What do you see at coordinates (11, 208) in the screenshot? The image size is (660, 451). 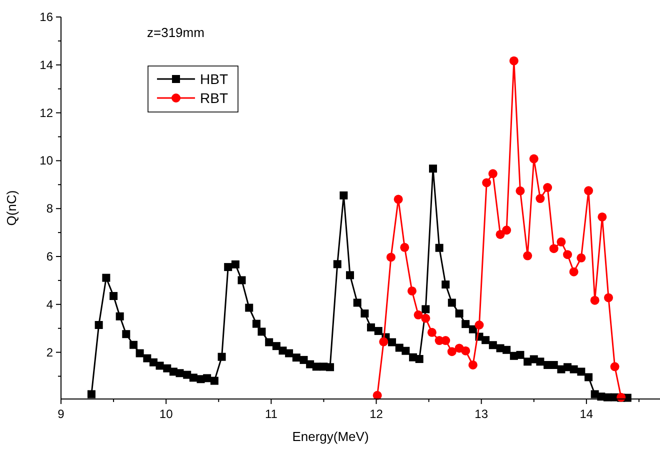 I see `y-axis-title: Q(nC)` at bounding box center [11, 208].